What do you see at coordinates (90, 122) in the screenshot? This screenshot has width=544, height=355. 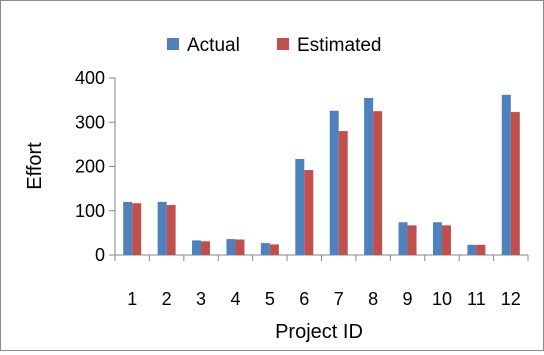 I see `y-tick-label: 300` at bounding box center [90, 122].